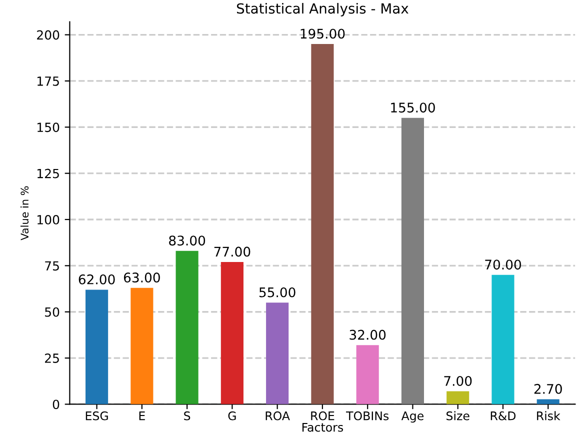 Image resolution: width=581 pixels, height=437 pixels. I want to click on x-tick-label: ESG, so click(97, 415).